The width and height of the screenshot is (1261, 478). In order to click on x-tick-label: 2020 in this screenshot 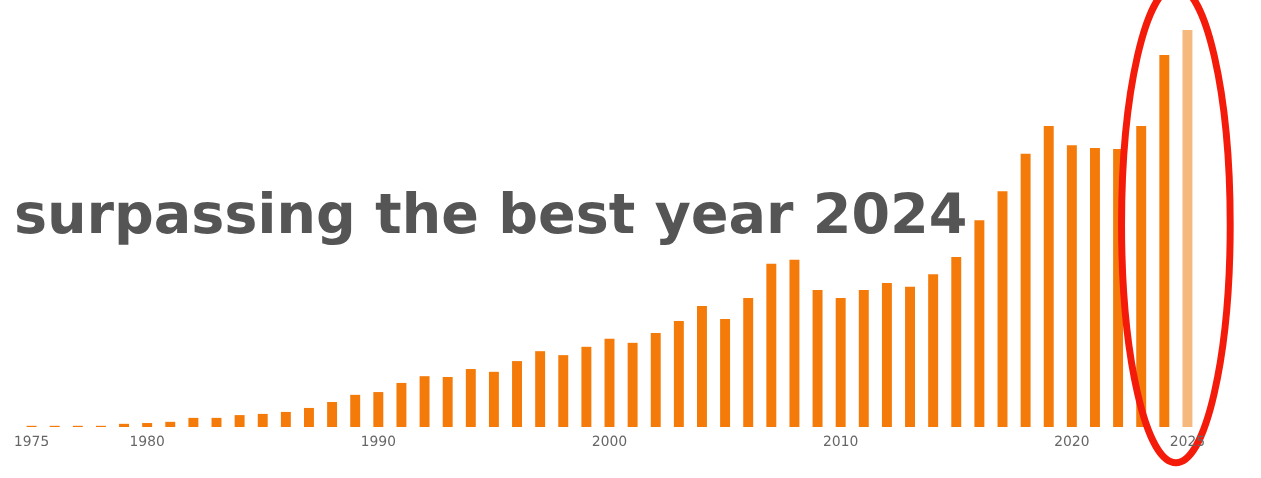, I will do `click(1072, 441)`.